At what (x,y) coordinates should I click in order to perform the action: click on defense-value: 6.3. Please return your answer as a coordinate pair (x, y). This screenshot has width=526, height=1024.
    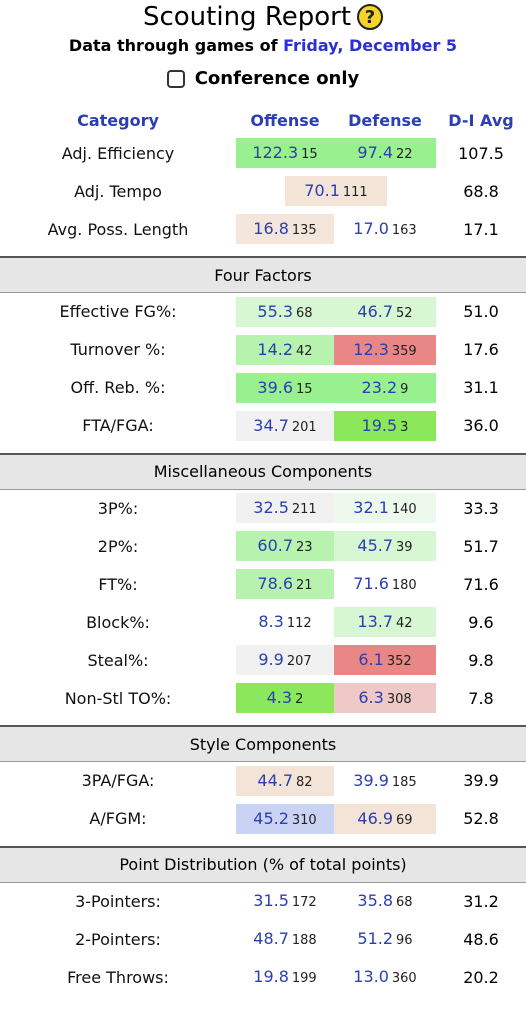
    Looking at the image, I should click on (371, 697).